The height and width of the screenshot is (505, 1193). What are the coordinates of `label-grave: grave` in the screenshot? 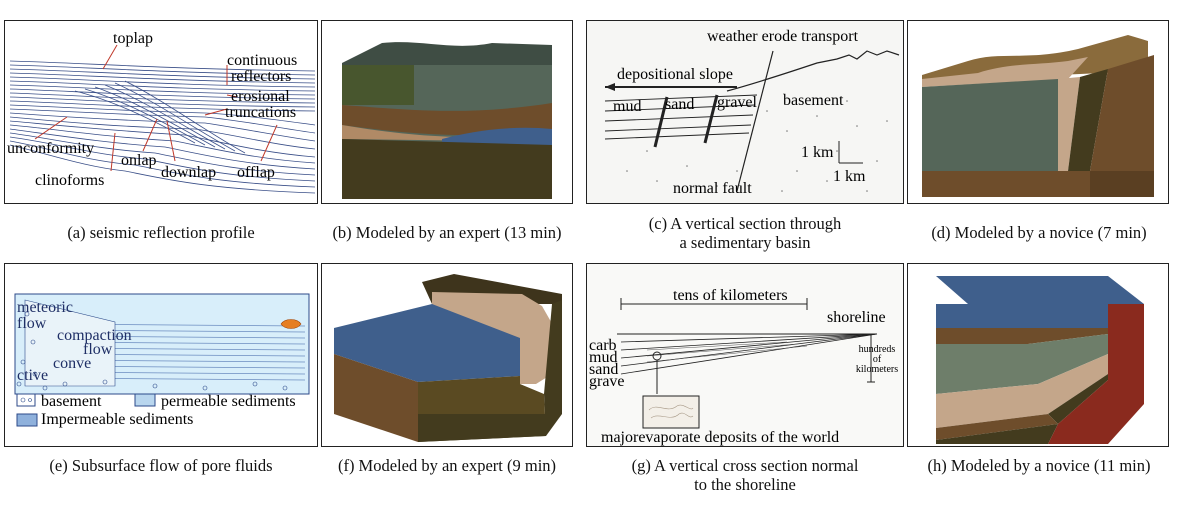 It's located at (607, 381).